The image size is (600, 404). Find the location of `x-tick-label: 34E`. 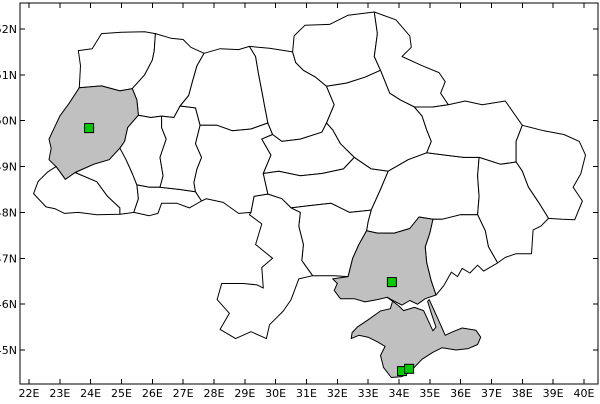

x-tick-label: 34E is located at coordinates (398, 393).